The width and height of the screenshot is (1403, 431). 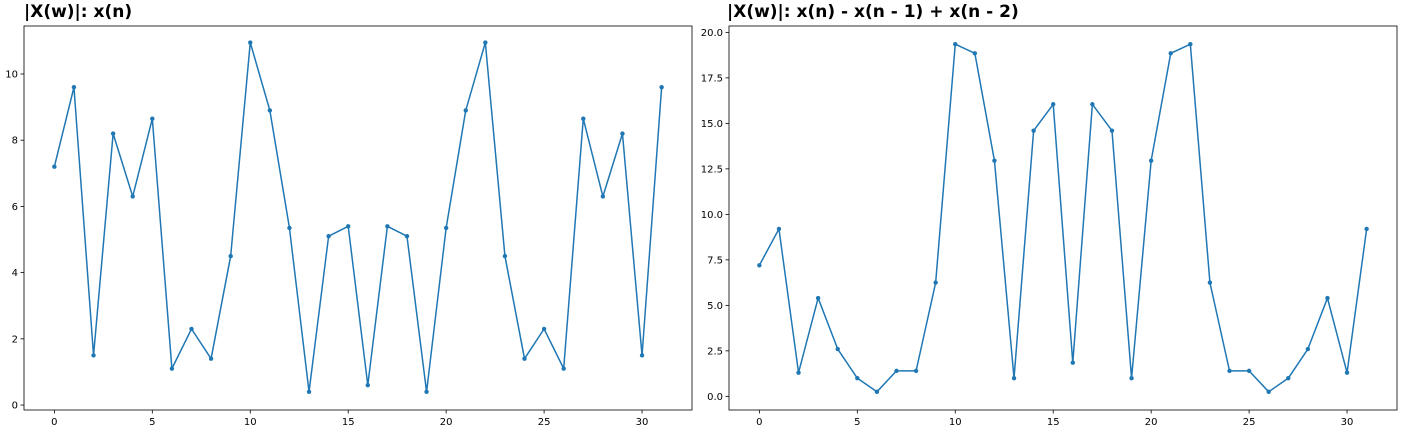 What do you see at coordinates (78, 12) in the screenshot?
I see `chart-title-left: |X(w)|: x(n)` at bounding box center [78, 12].